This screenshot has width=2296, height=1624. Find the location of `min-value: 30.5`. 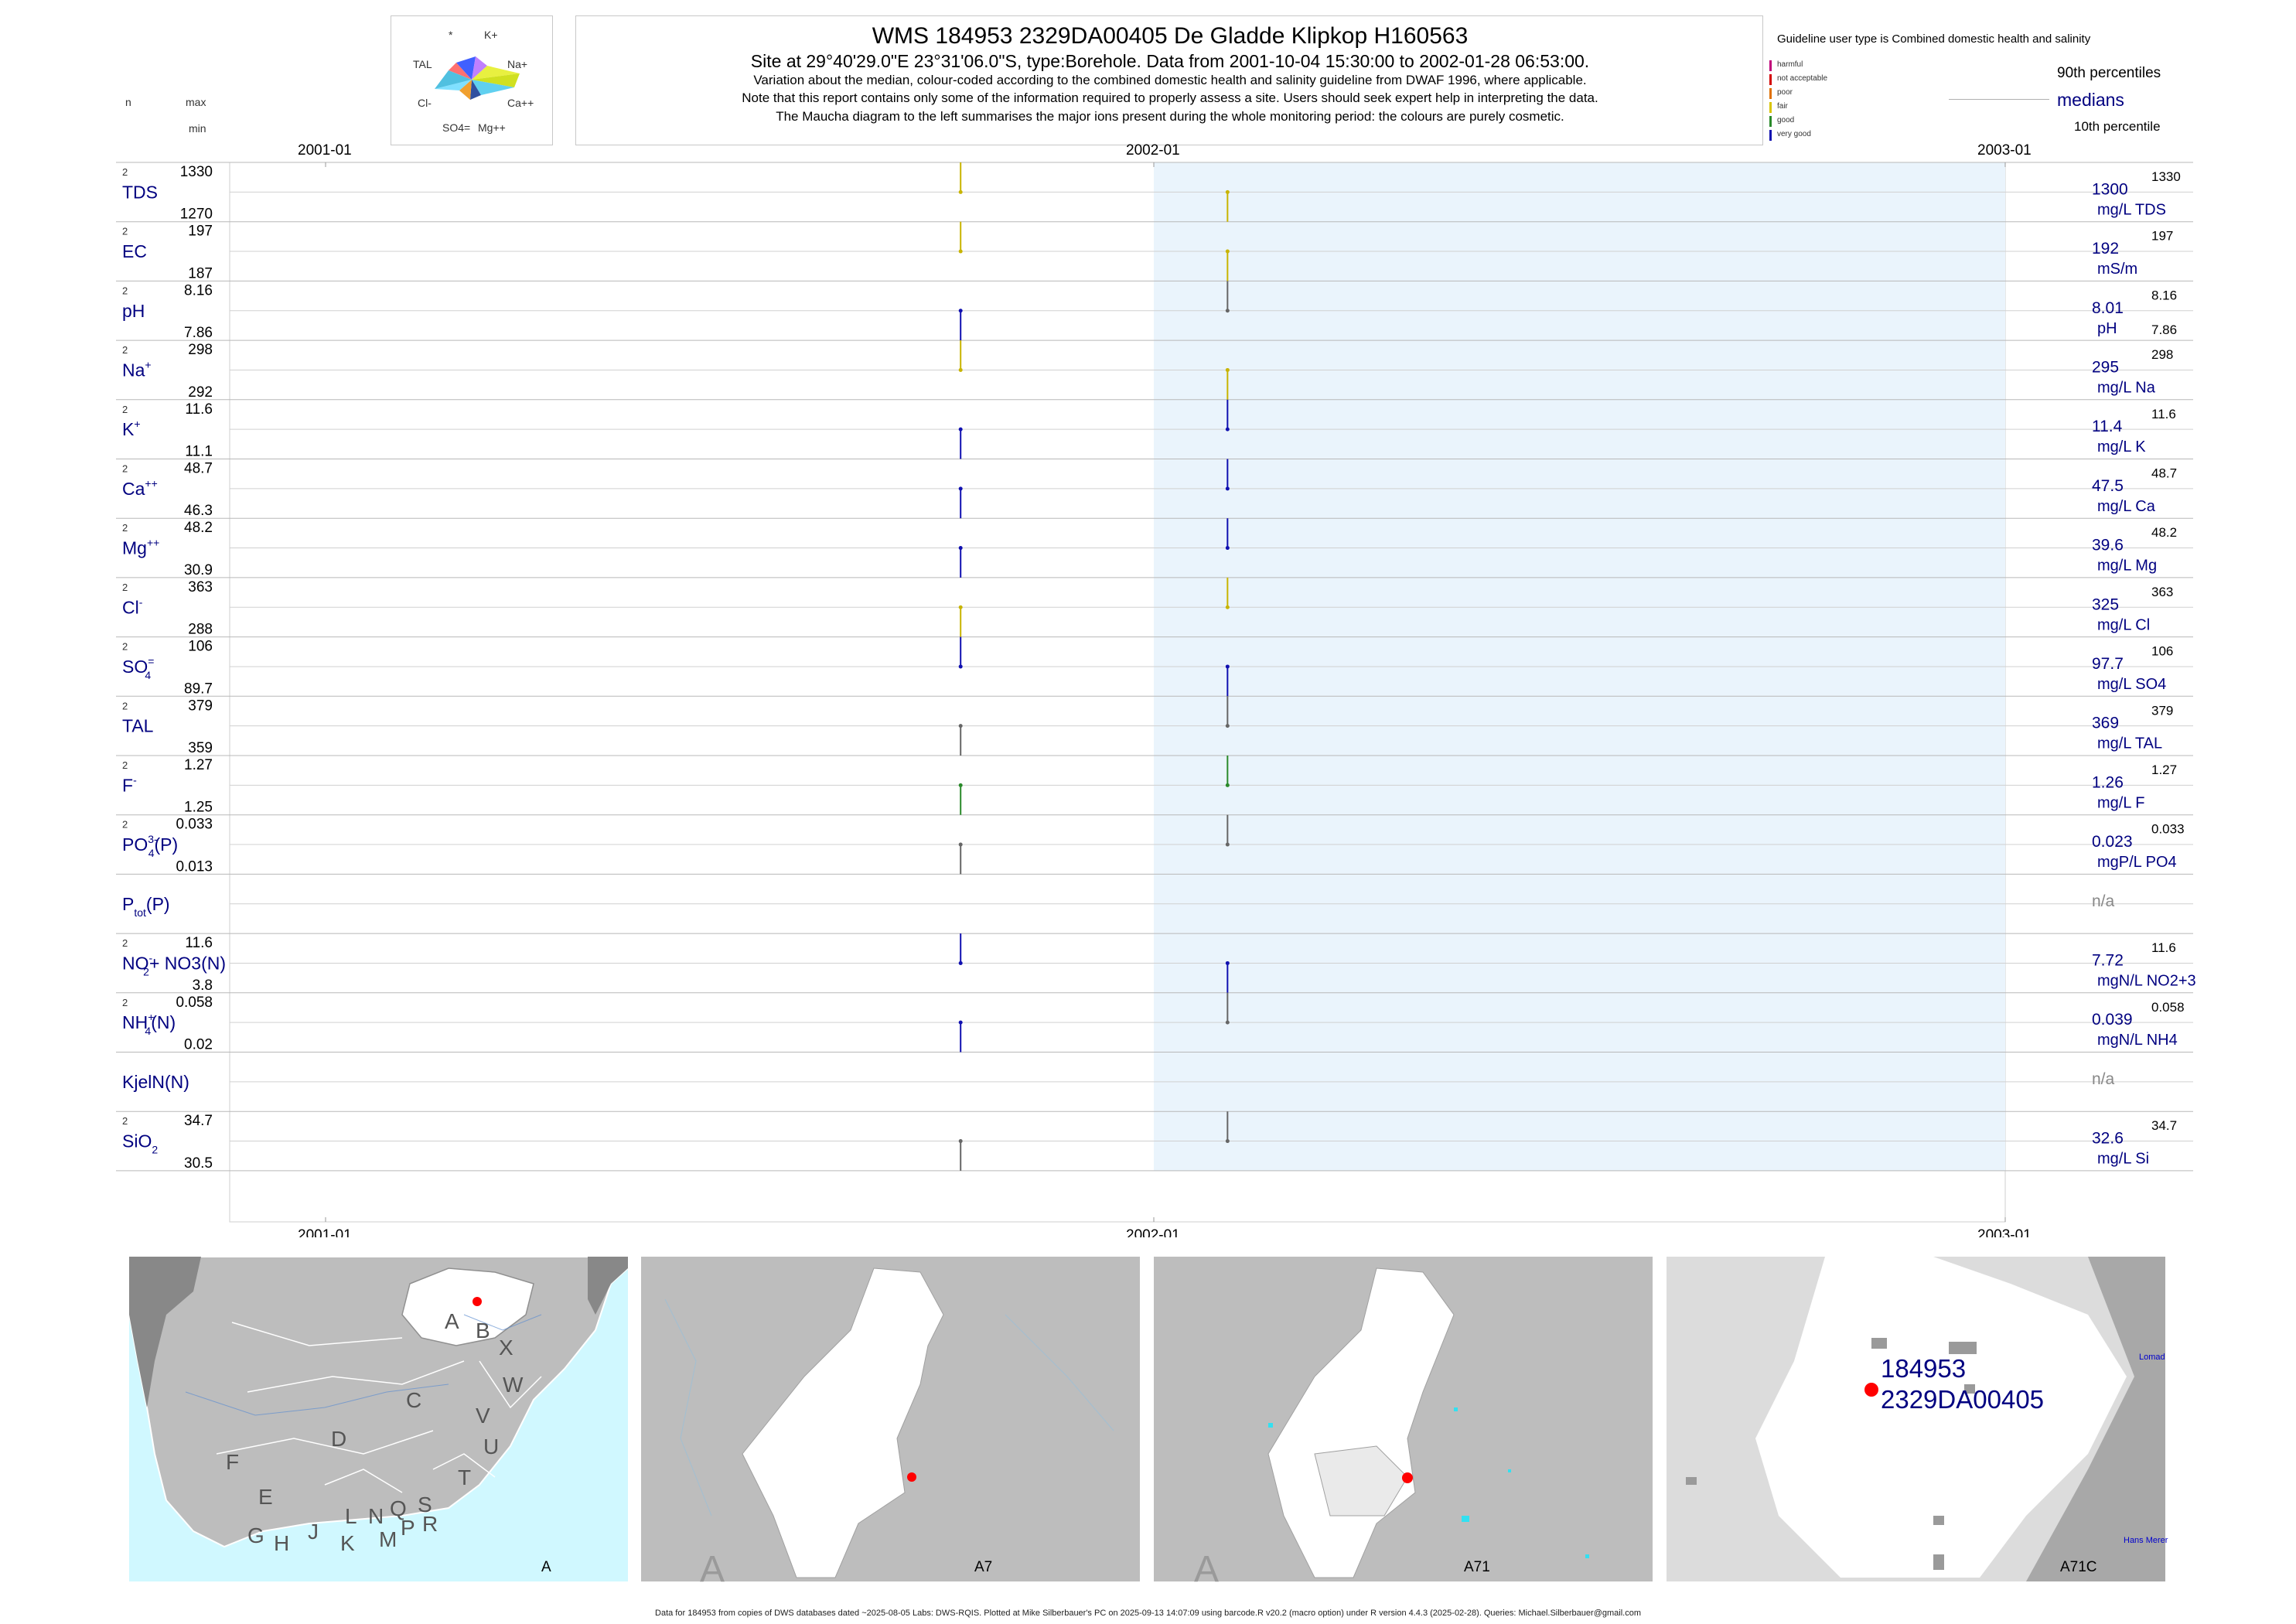

min-value: 30.5 is located at coordinates (198, 1163).